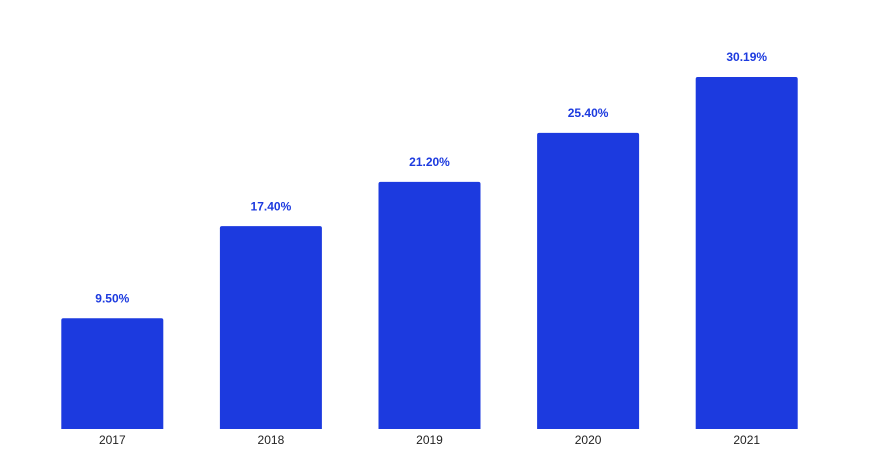  Describe the element at coordinates (271, 440) in the screenshot. I see `x-tick-label: 2018` at that location.